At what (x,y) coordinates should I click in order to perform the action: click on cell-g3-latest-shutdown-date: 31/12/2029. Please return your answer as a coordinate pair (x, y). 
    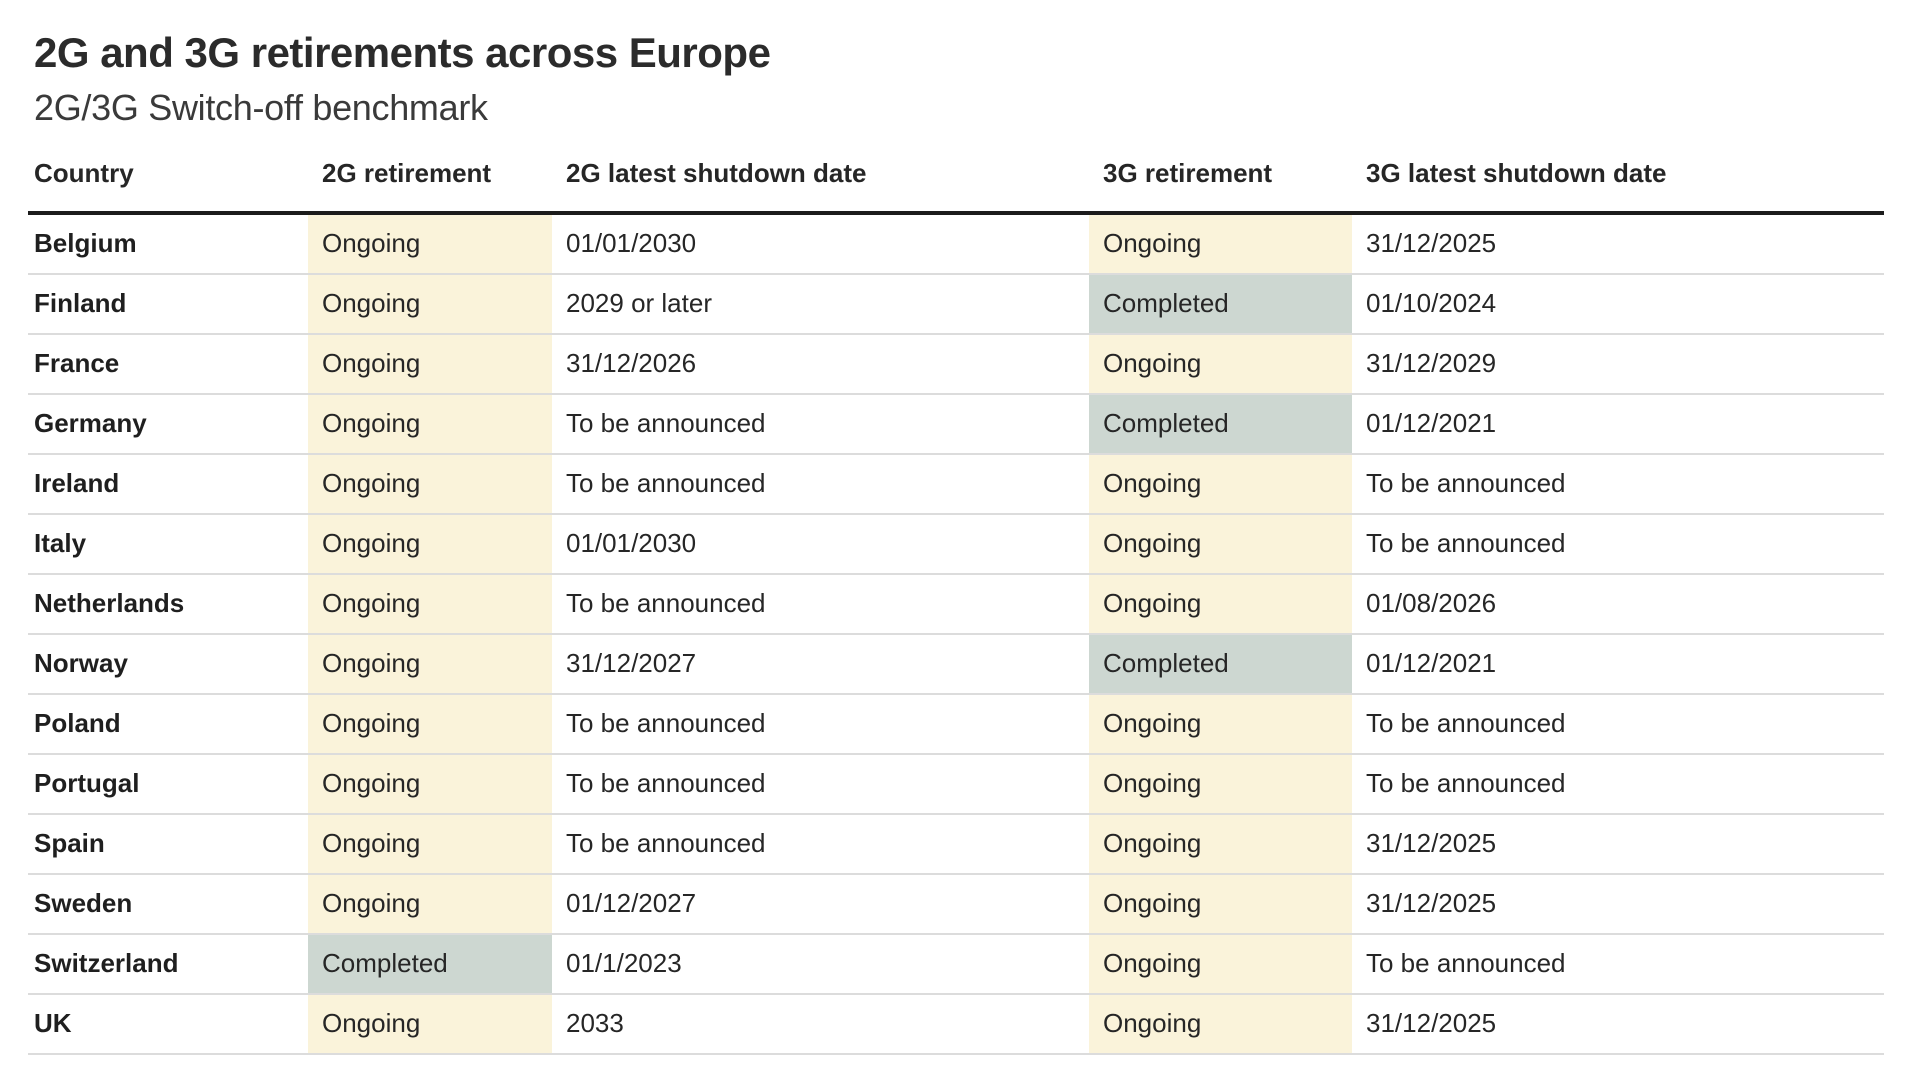
    Looking at the image, I should click on (1618, 364).